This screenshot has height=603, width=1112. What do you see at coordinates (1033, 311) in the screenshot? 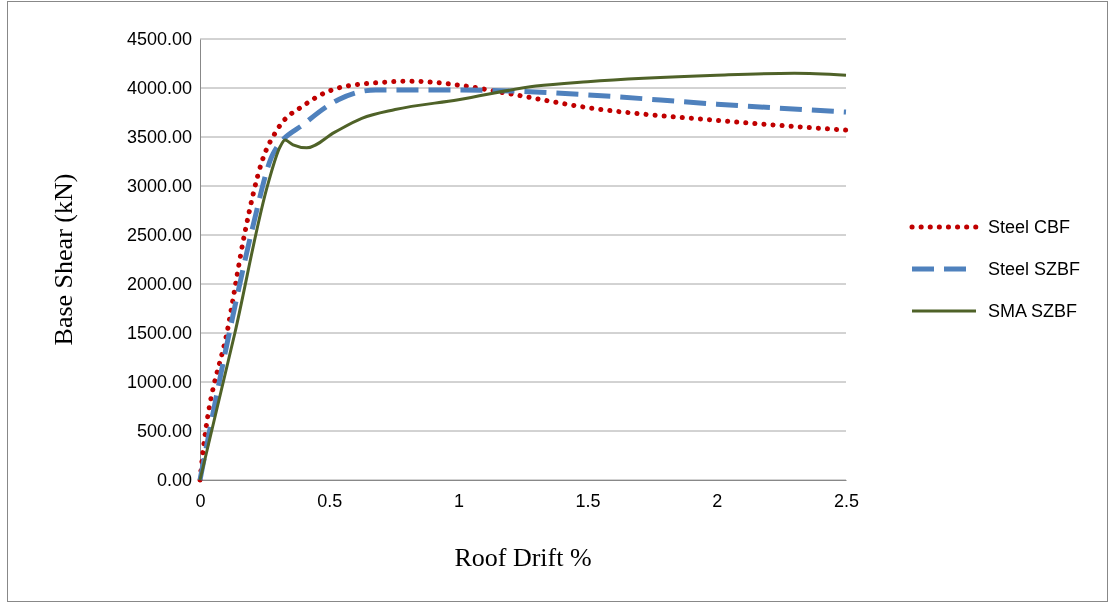
I see `legend-label: SMA SZBF` at bounding box center [1033, 311].